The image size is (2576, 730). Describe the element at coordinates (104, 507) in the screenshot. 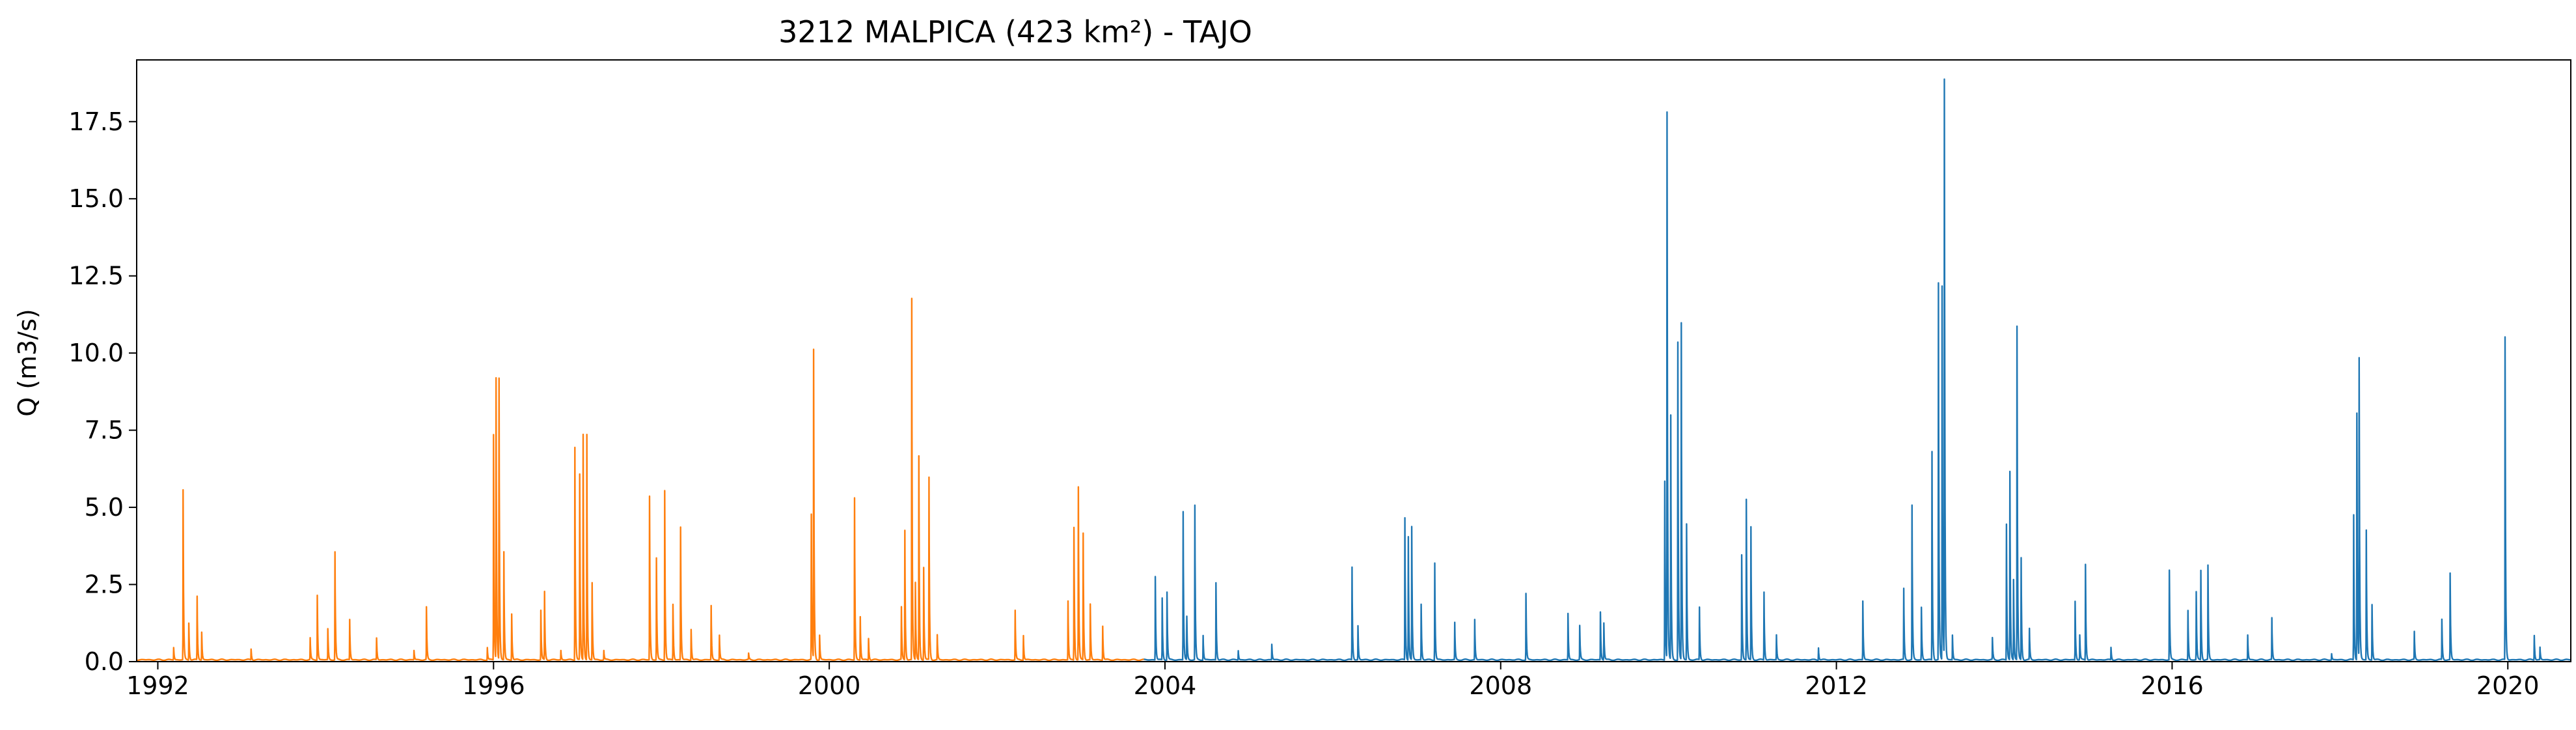

I see `y-tick-label-5.0: 5.0` at that location.